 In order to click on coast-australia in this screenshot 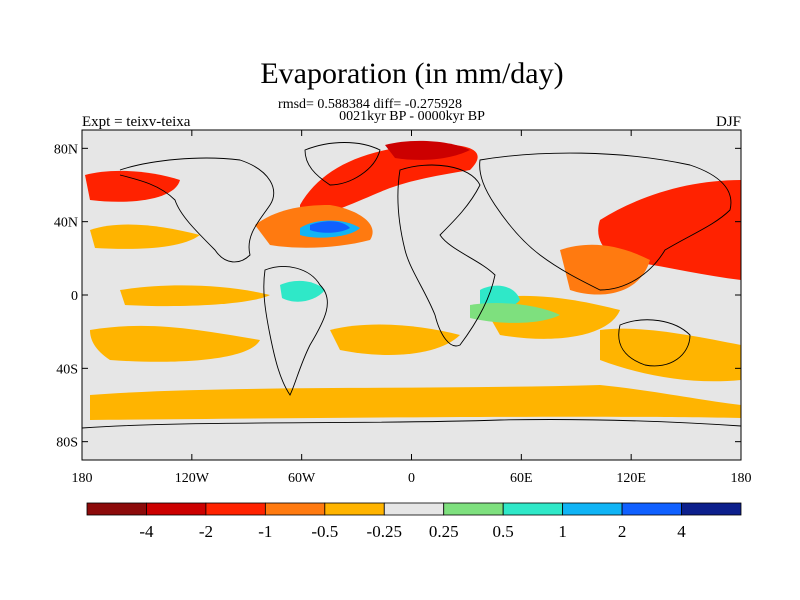, I will do `click(654, 343)`.